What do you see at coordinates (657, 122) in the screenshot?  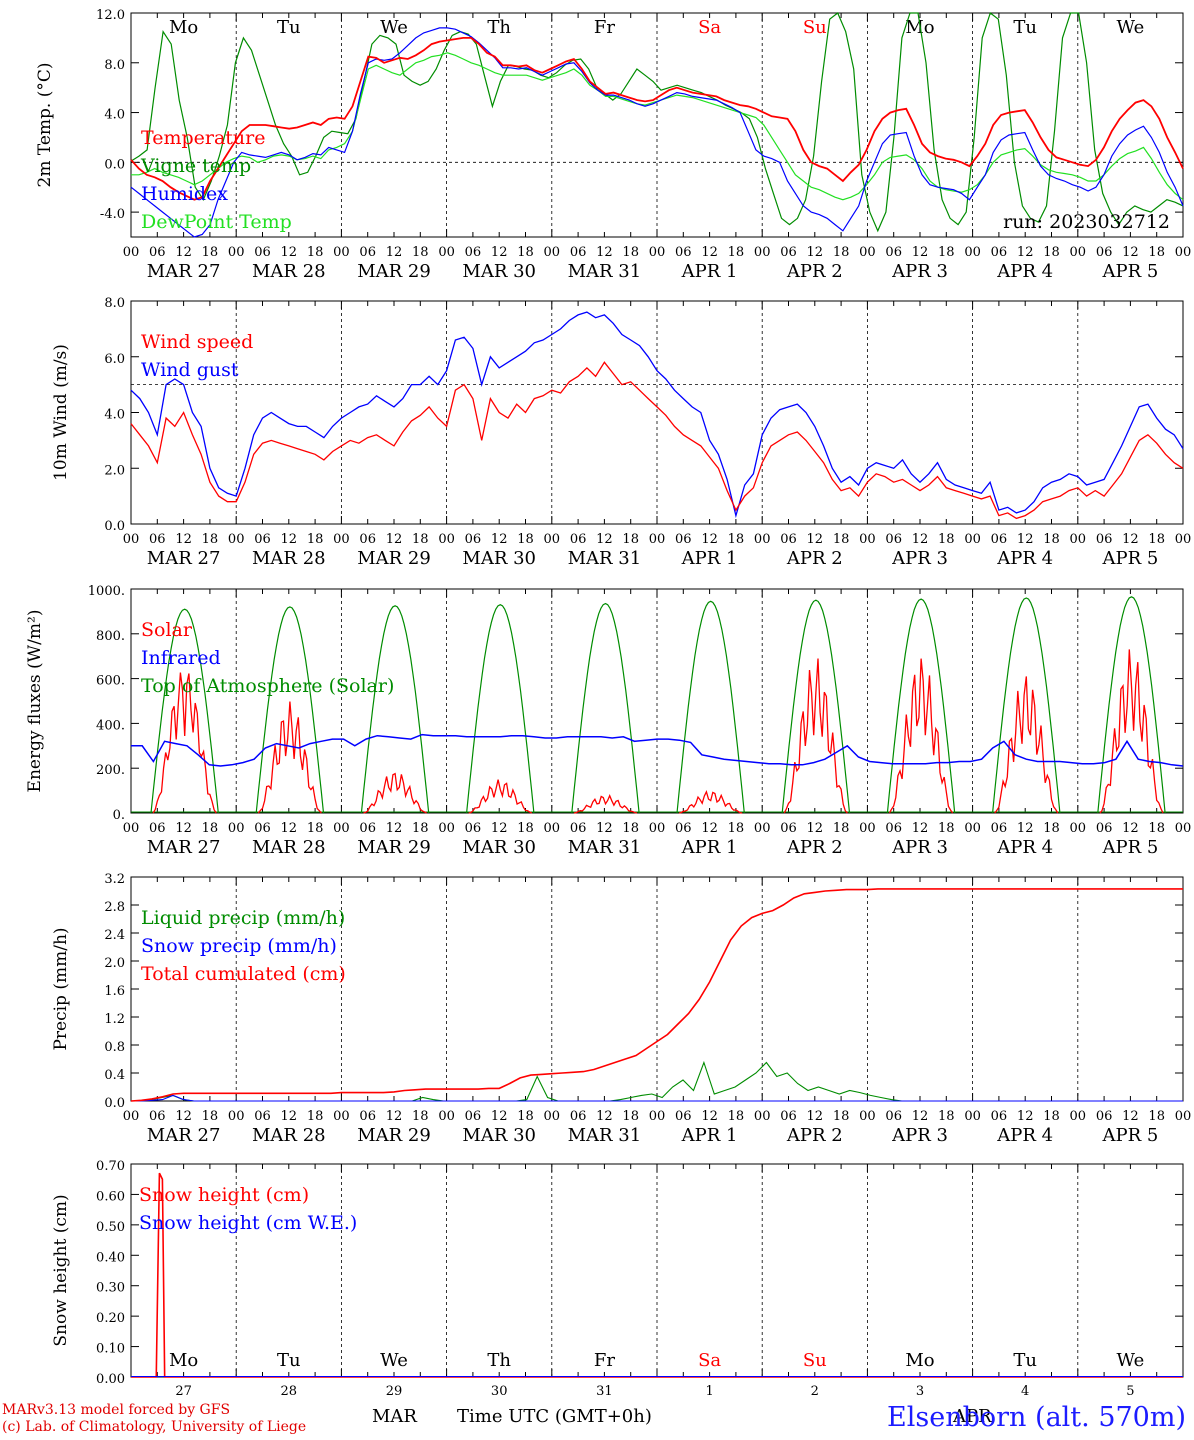 I see `series-line-vigne-temp` at bounding box center [657, 122].